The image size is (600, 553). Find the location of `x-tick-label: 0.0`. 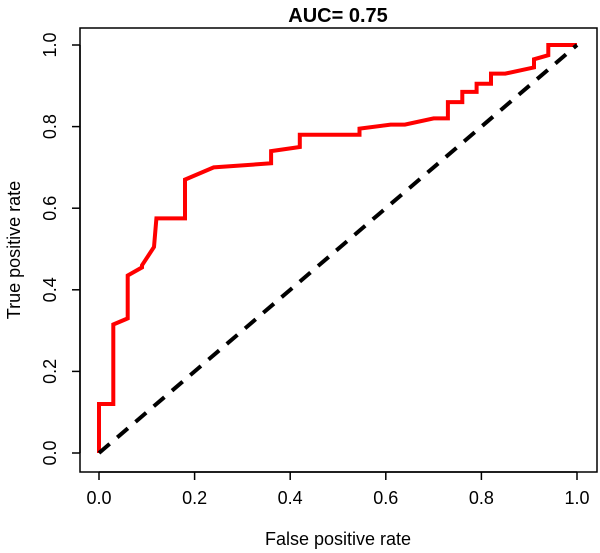

x-tick-label: 0.0 is located at coordinates (98, 498).